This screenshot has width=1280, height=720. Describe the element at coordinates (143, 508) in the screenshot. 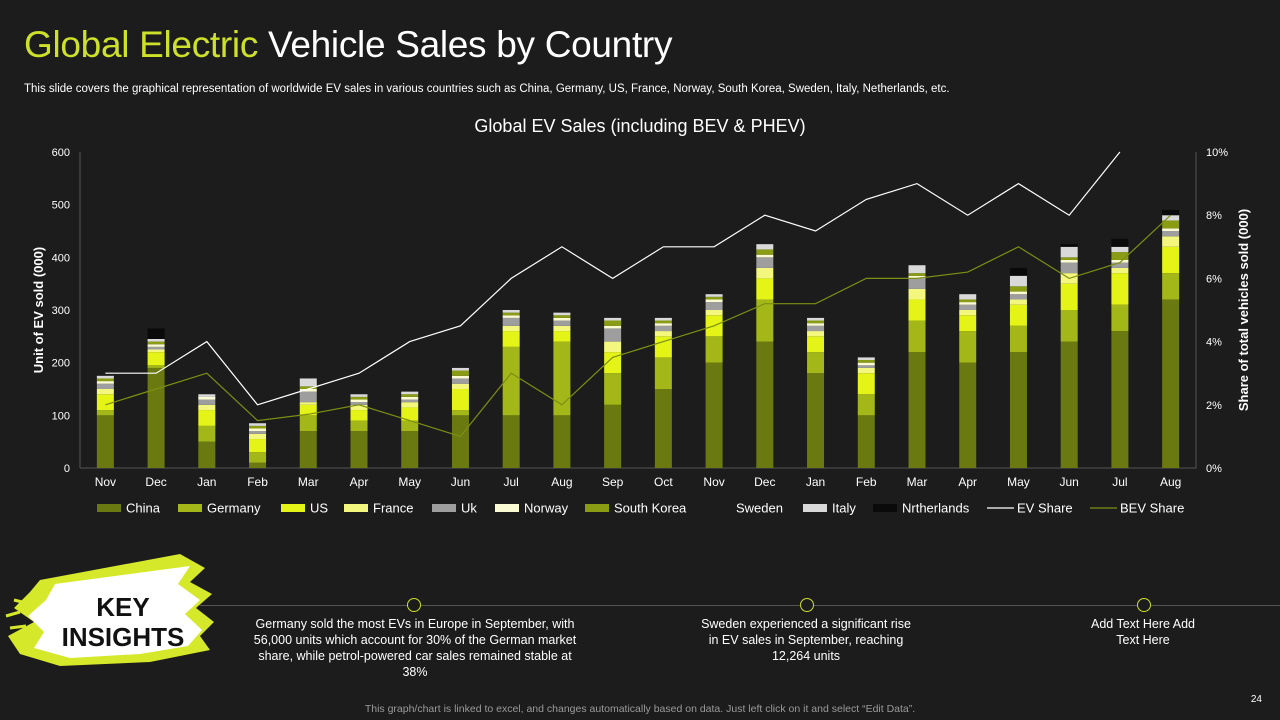

I see `legend-label: China` at that location.